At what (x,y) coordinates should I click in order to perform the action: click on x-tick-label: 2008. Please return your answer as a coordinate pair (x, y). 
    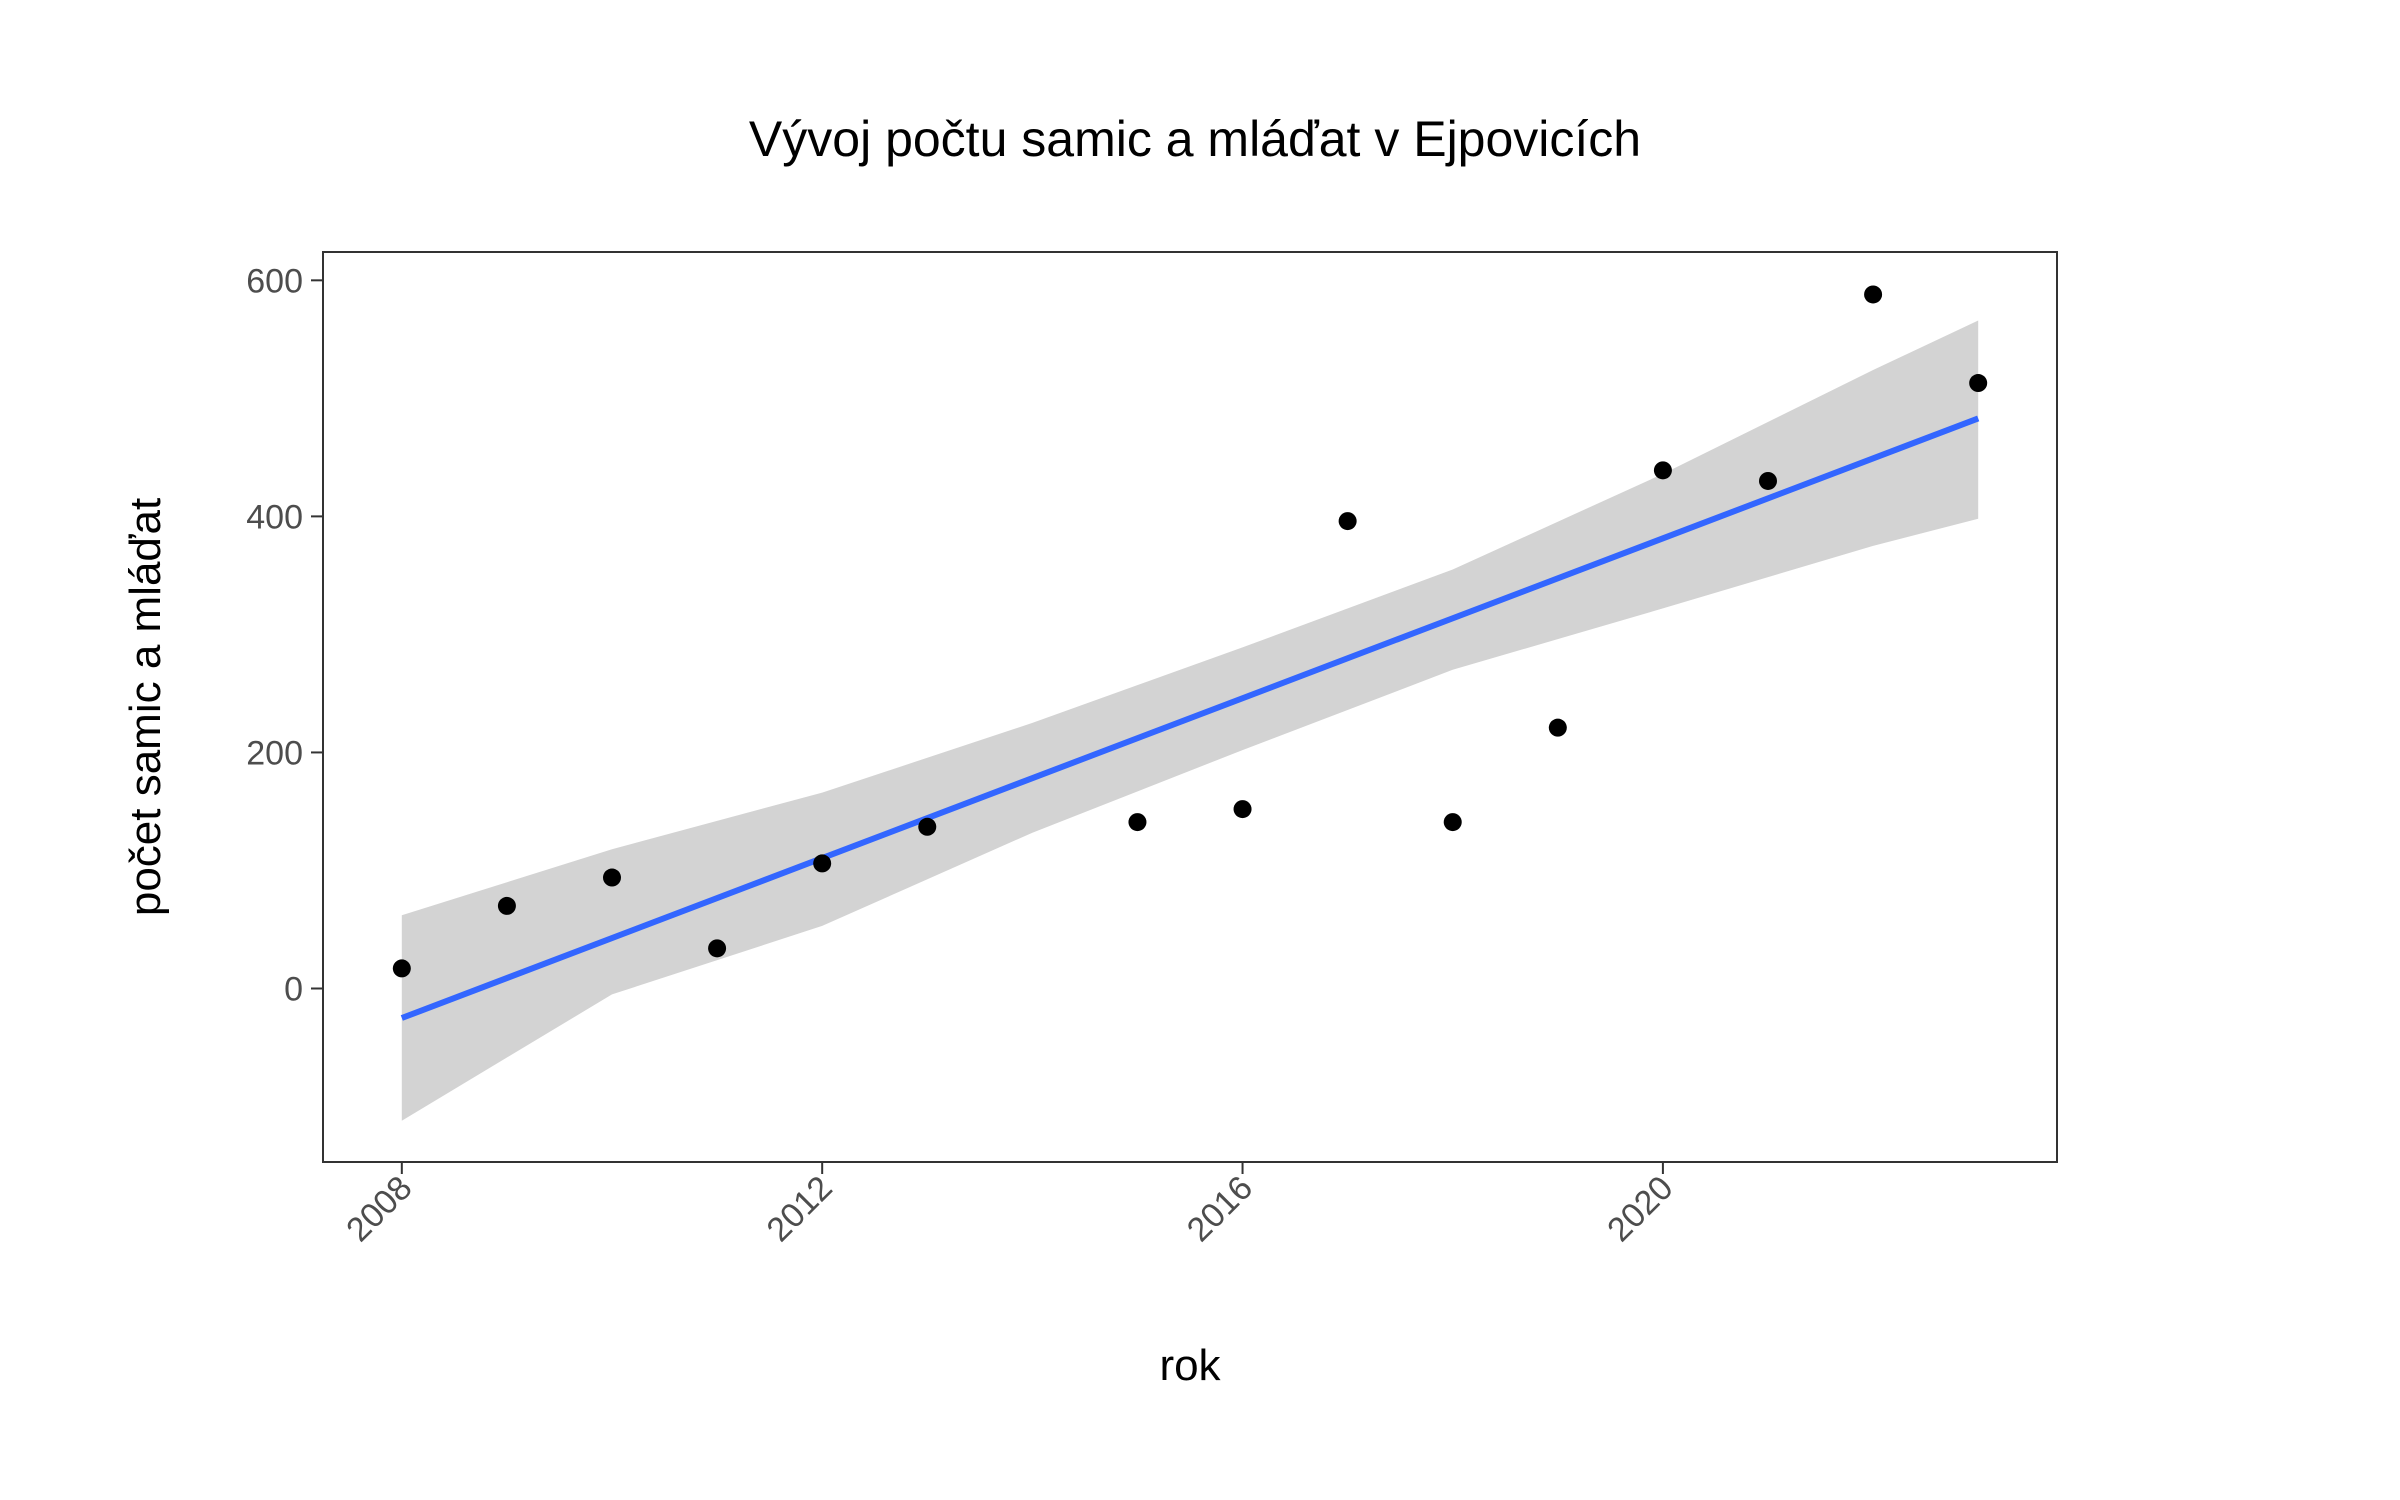
    Looking at the image, I should click on (379, 1209).